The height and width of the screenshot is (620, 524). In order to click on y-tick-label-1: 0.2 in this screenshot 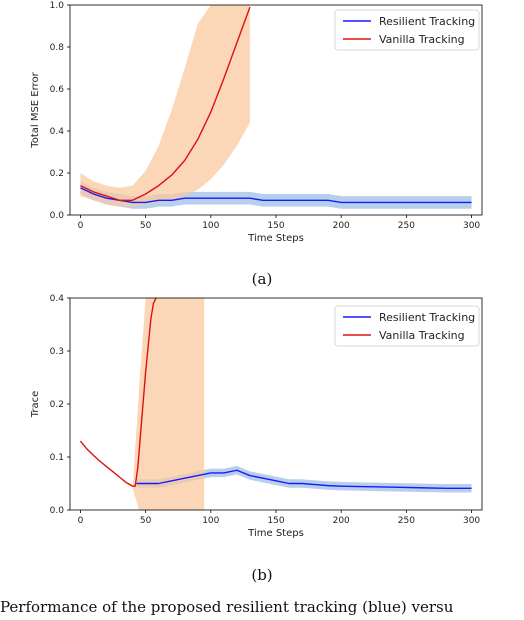, I will do `click(57, 174)`.